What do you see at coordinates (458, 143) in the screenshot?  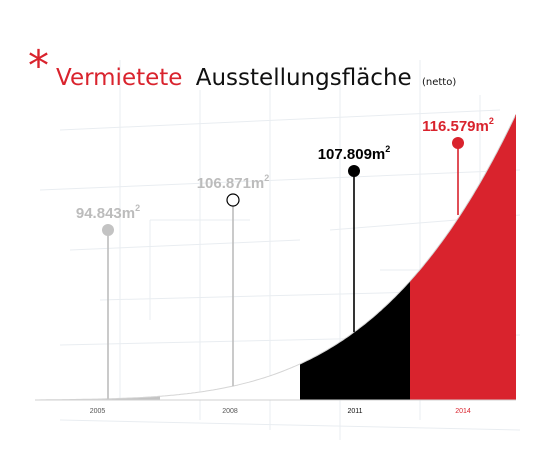 I see `marker-2014` at bounding box center [458, 143].